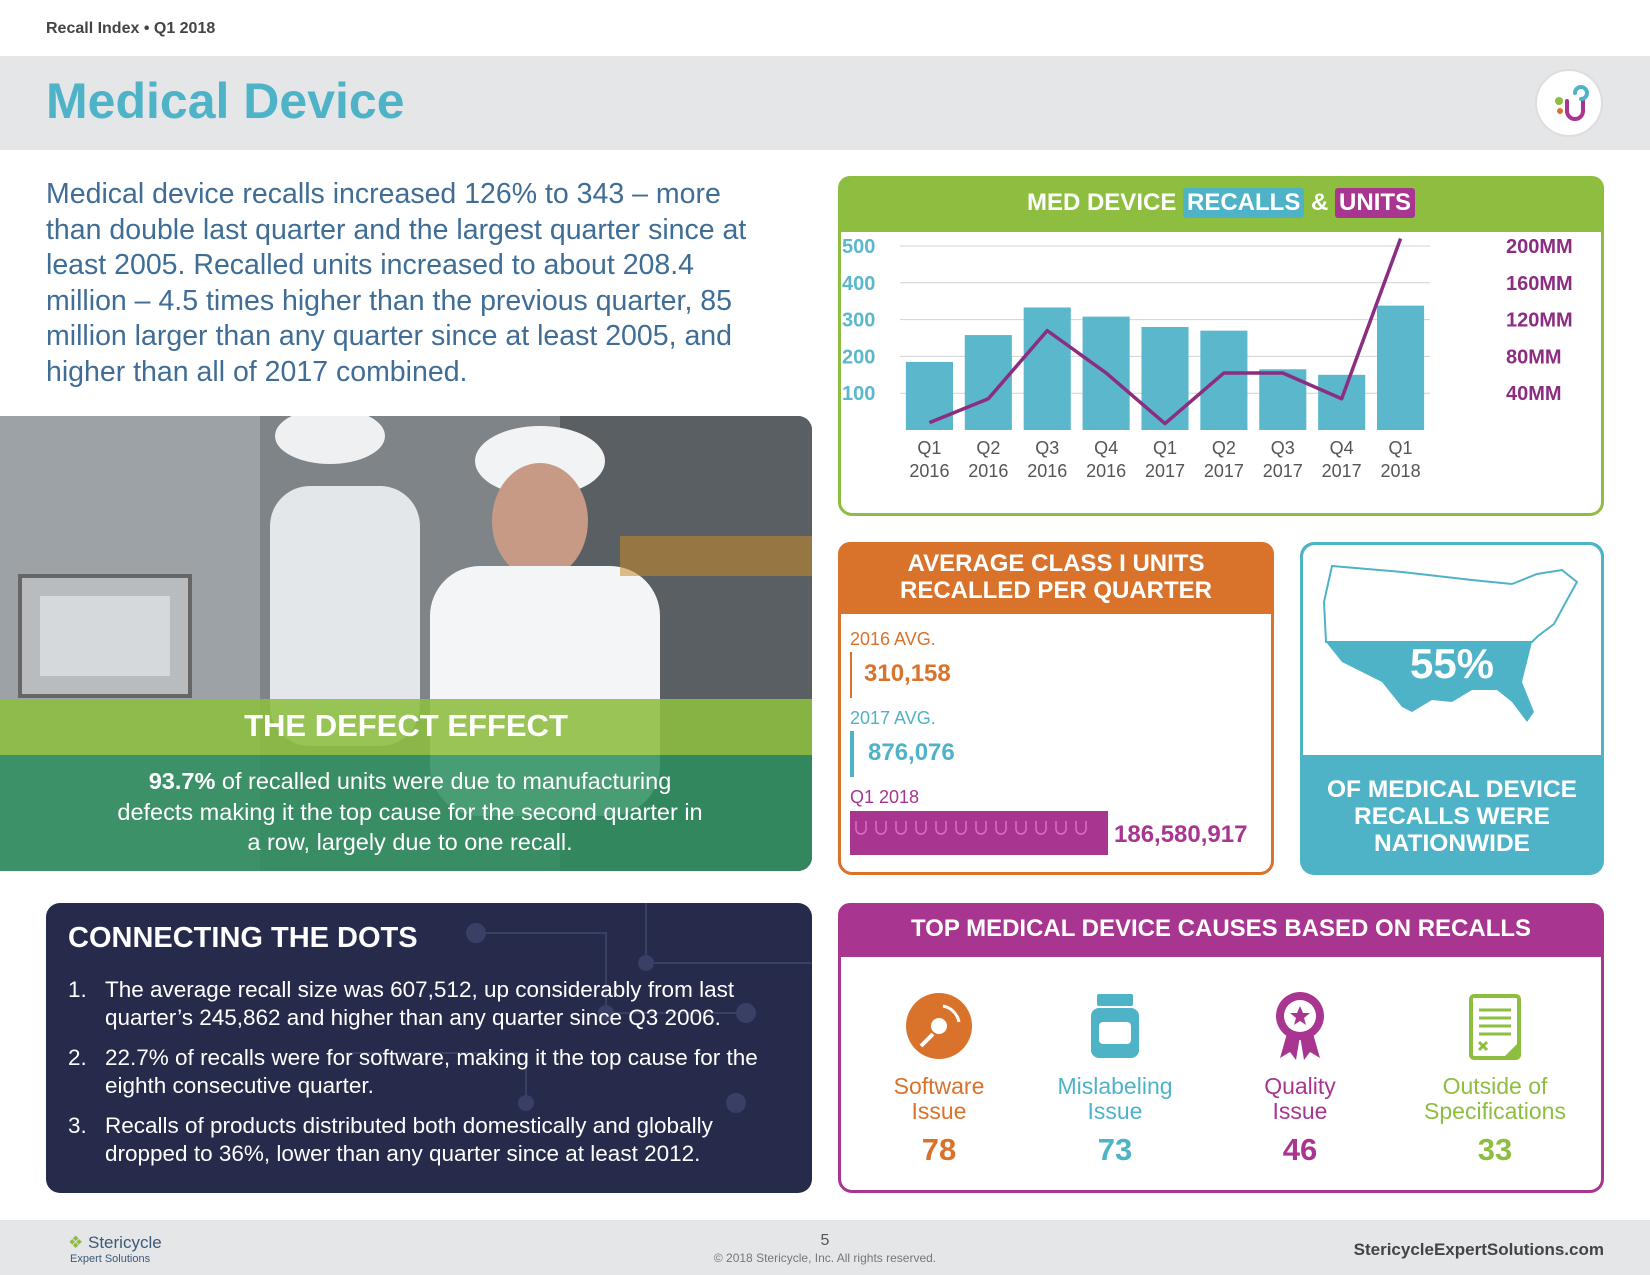  I want to click on cause-label-line1: Outside of, so click(1495, 1086).